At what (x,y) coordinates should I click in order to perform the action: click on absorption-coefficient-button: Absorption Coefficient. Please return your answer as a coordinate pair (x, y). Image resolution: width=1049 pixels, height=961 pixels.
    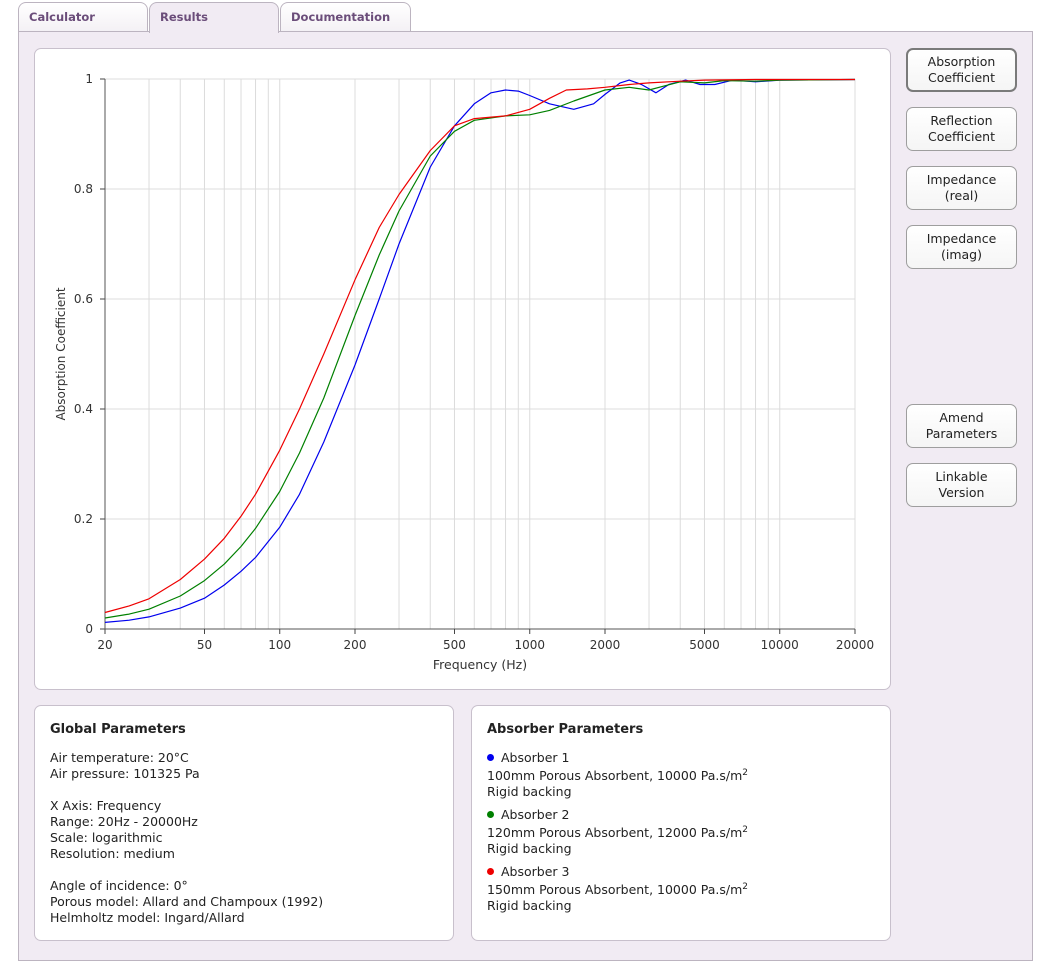
    Looking at the image, I should click on (961, 70).